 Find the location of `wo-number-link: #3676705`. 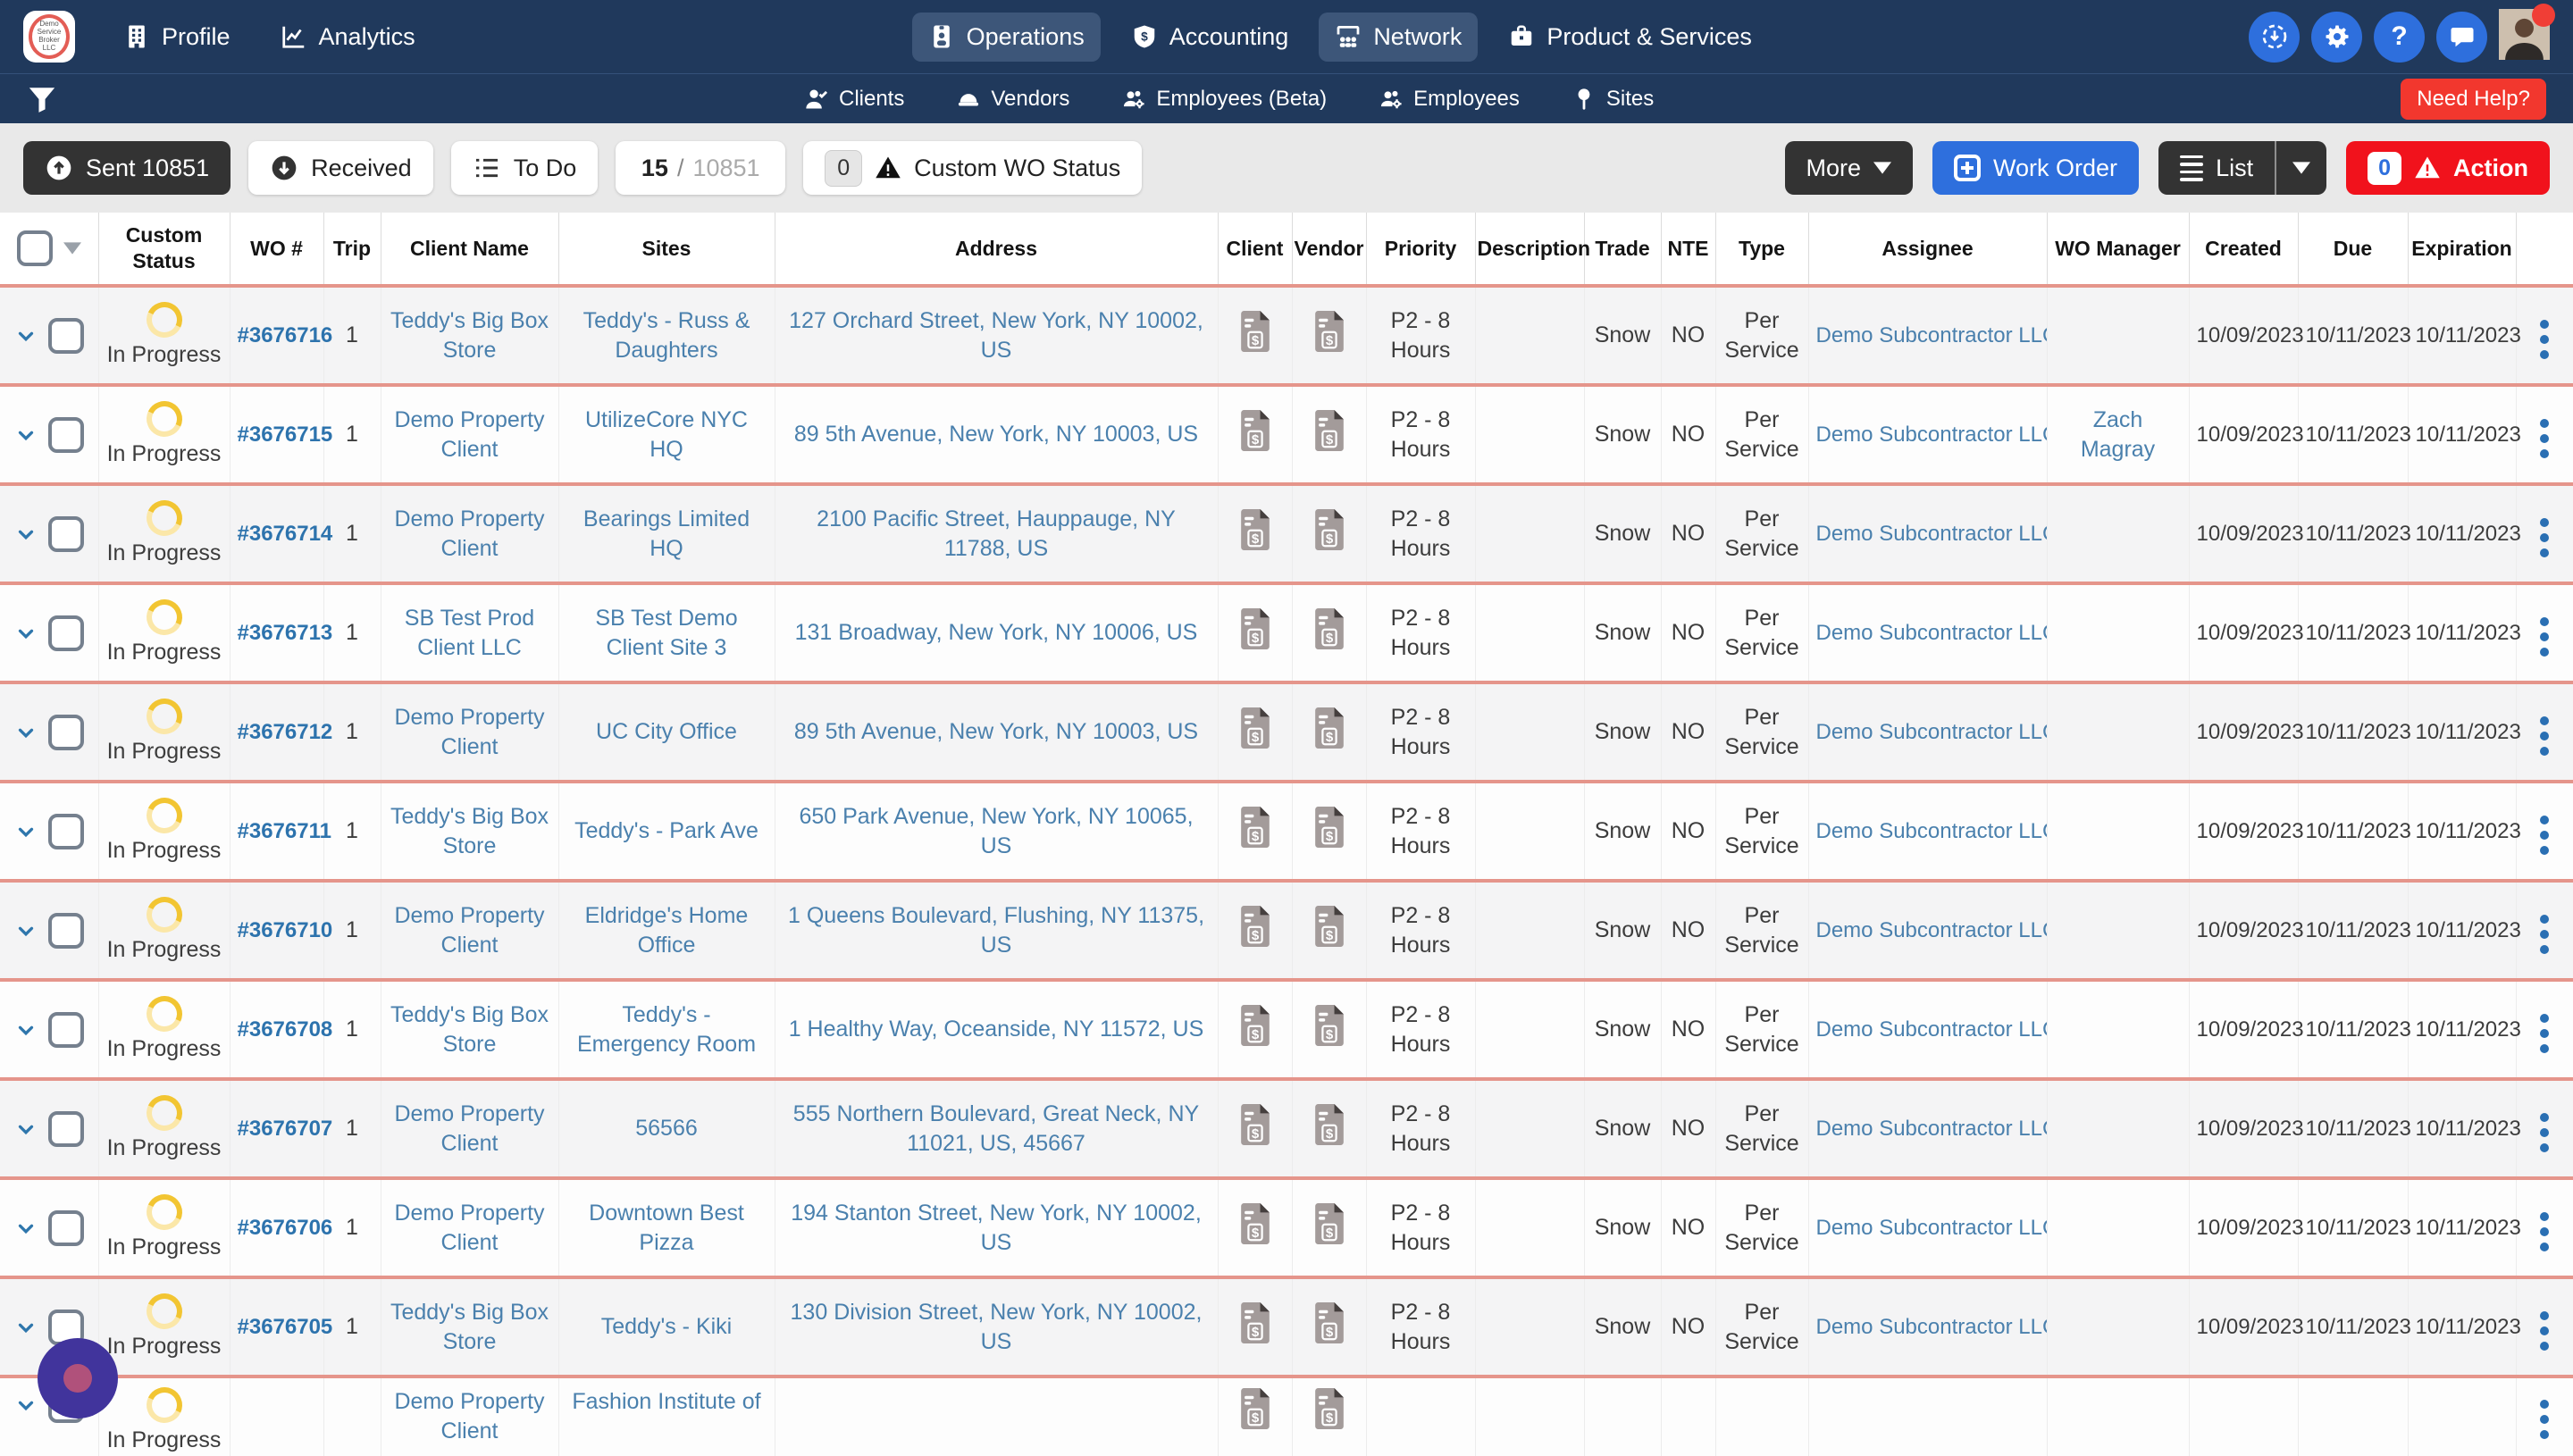

wo-number-link: #3676705 is located at coordinates (285, 1327).